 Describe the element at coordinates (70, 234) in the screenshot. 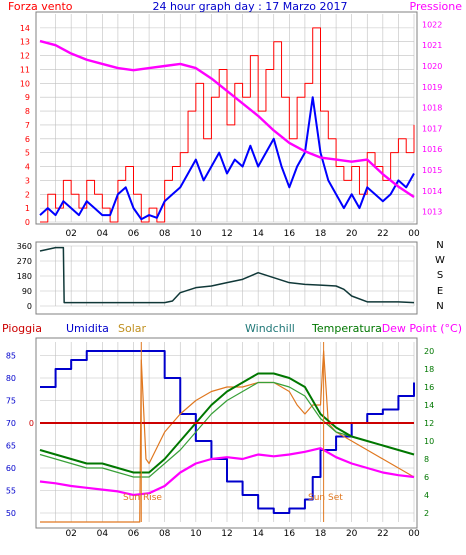

I see `wind-x-tick-label: 02` at that location.